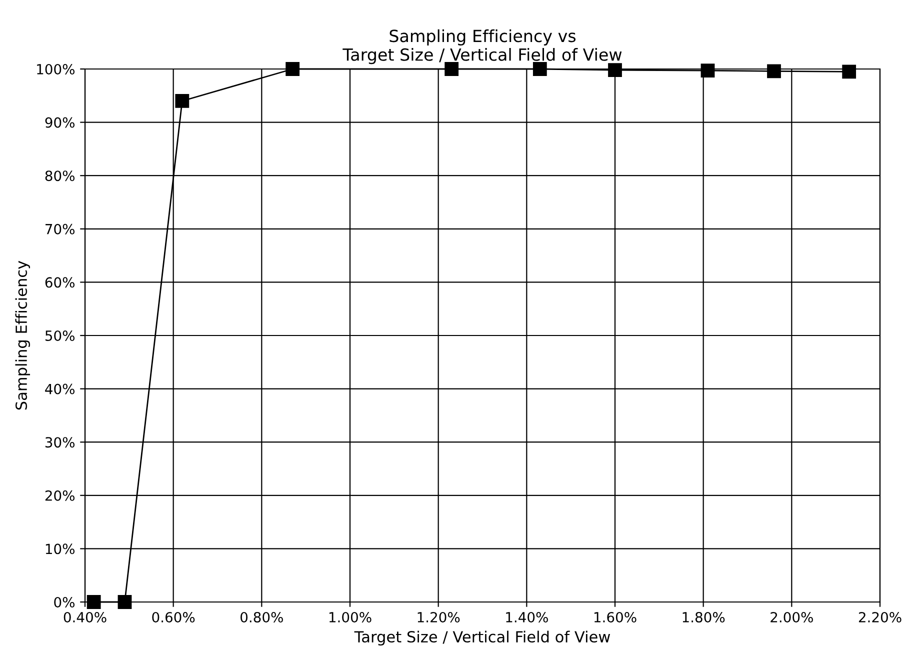 The width and height of the screenshot is (904, 655). What do you see at coordinates (703, 617) in the screenshot?
I see `x-tick-label: 1.80%` at bounding box center [703, 617].